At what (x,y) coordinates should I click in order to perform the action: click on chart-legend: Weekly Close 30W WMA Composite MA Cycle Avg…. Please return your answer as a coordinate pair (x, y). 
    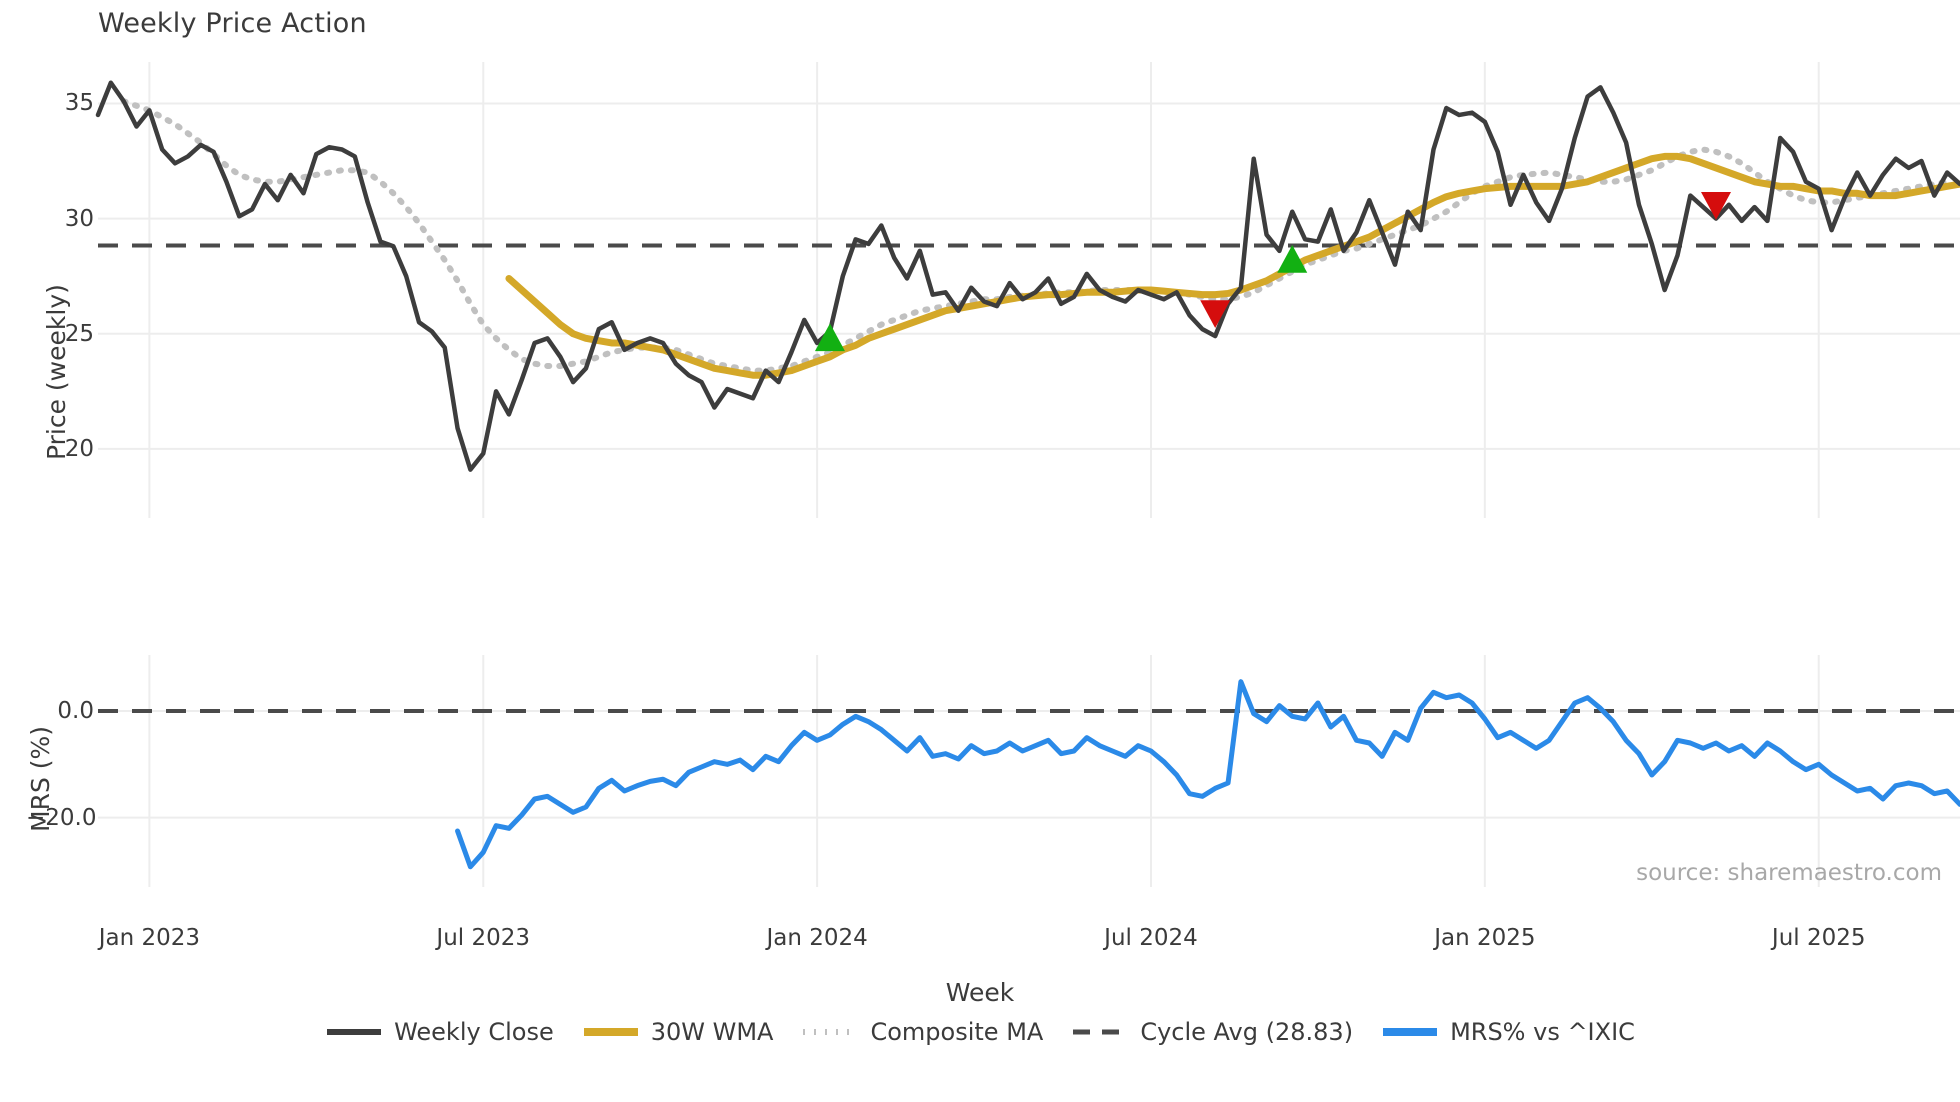
    Looking at the image, I should click on (980, 1032).